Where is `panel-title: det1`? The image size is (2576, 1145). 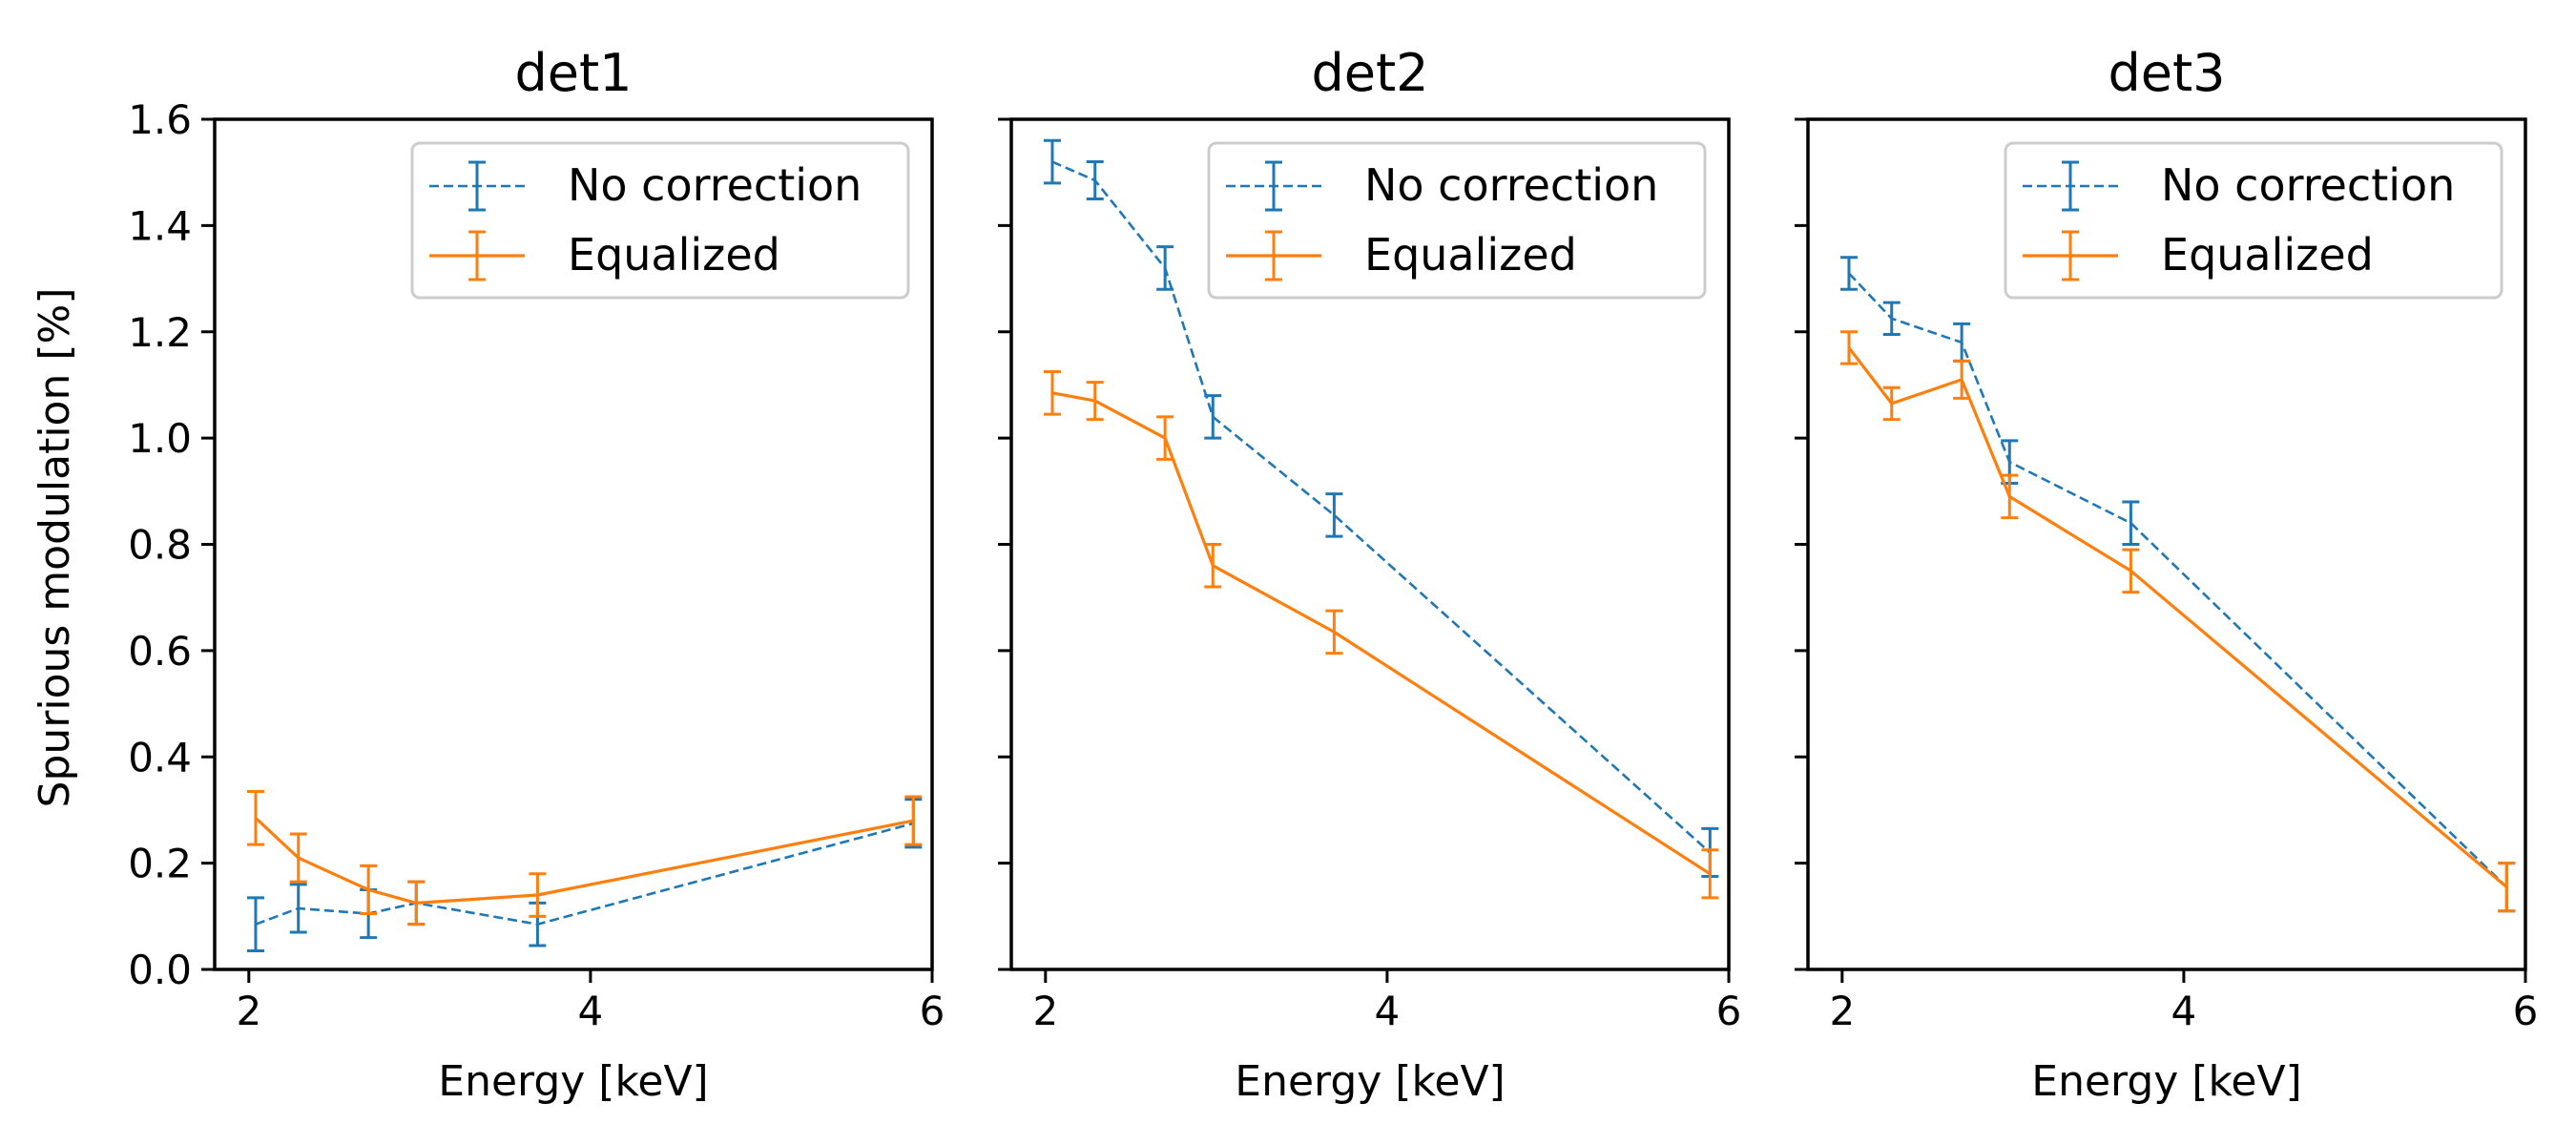
panel-title: det1 is located at coordinates (573, 73).